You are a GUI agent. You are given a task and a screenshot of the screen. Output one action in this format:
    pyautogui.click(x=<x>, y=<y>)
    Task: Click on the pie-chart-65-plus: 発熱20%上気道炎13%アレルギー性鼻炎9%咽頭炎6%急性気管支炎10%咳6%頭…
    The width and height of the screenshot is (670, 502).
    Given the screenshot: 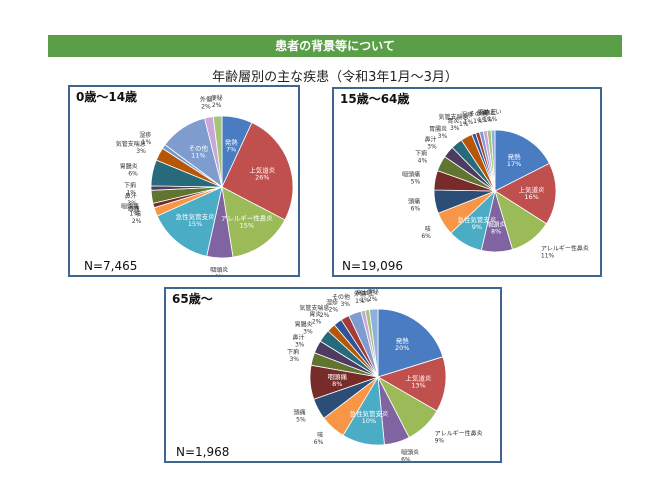 What is the action you would take?
    pyautogui.click(x=385, y=375)
    